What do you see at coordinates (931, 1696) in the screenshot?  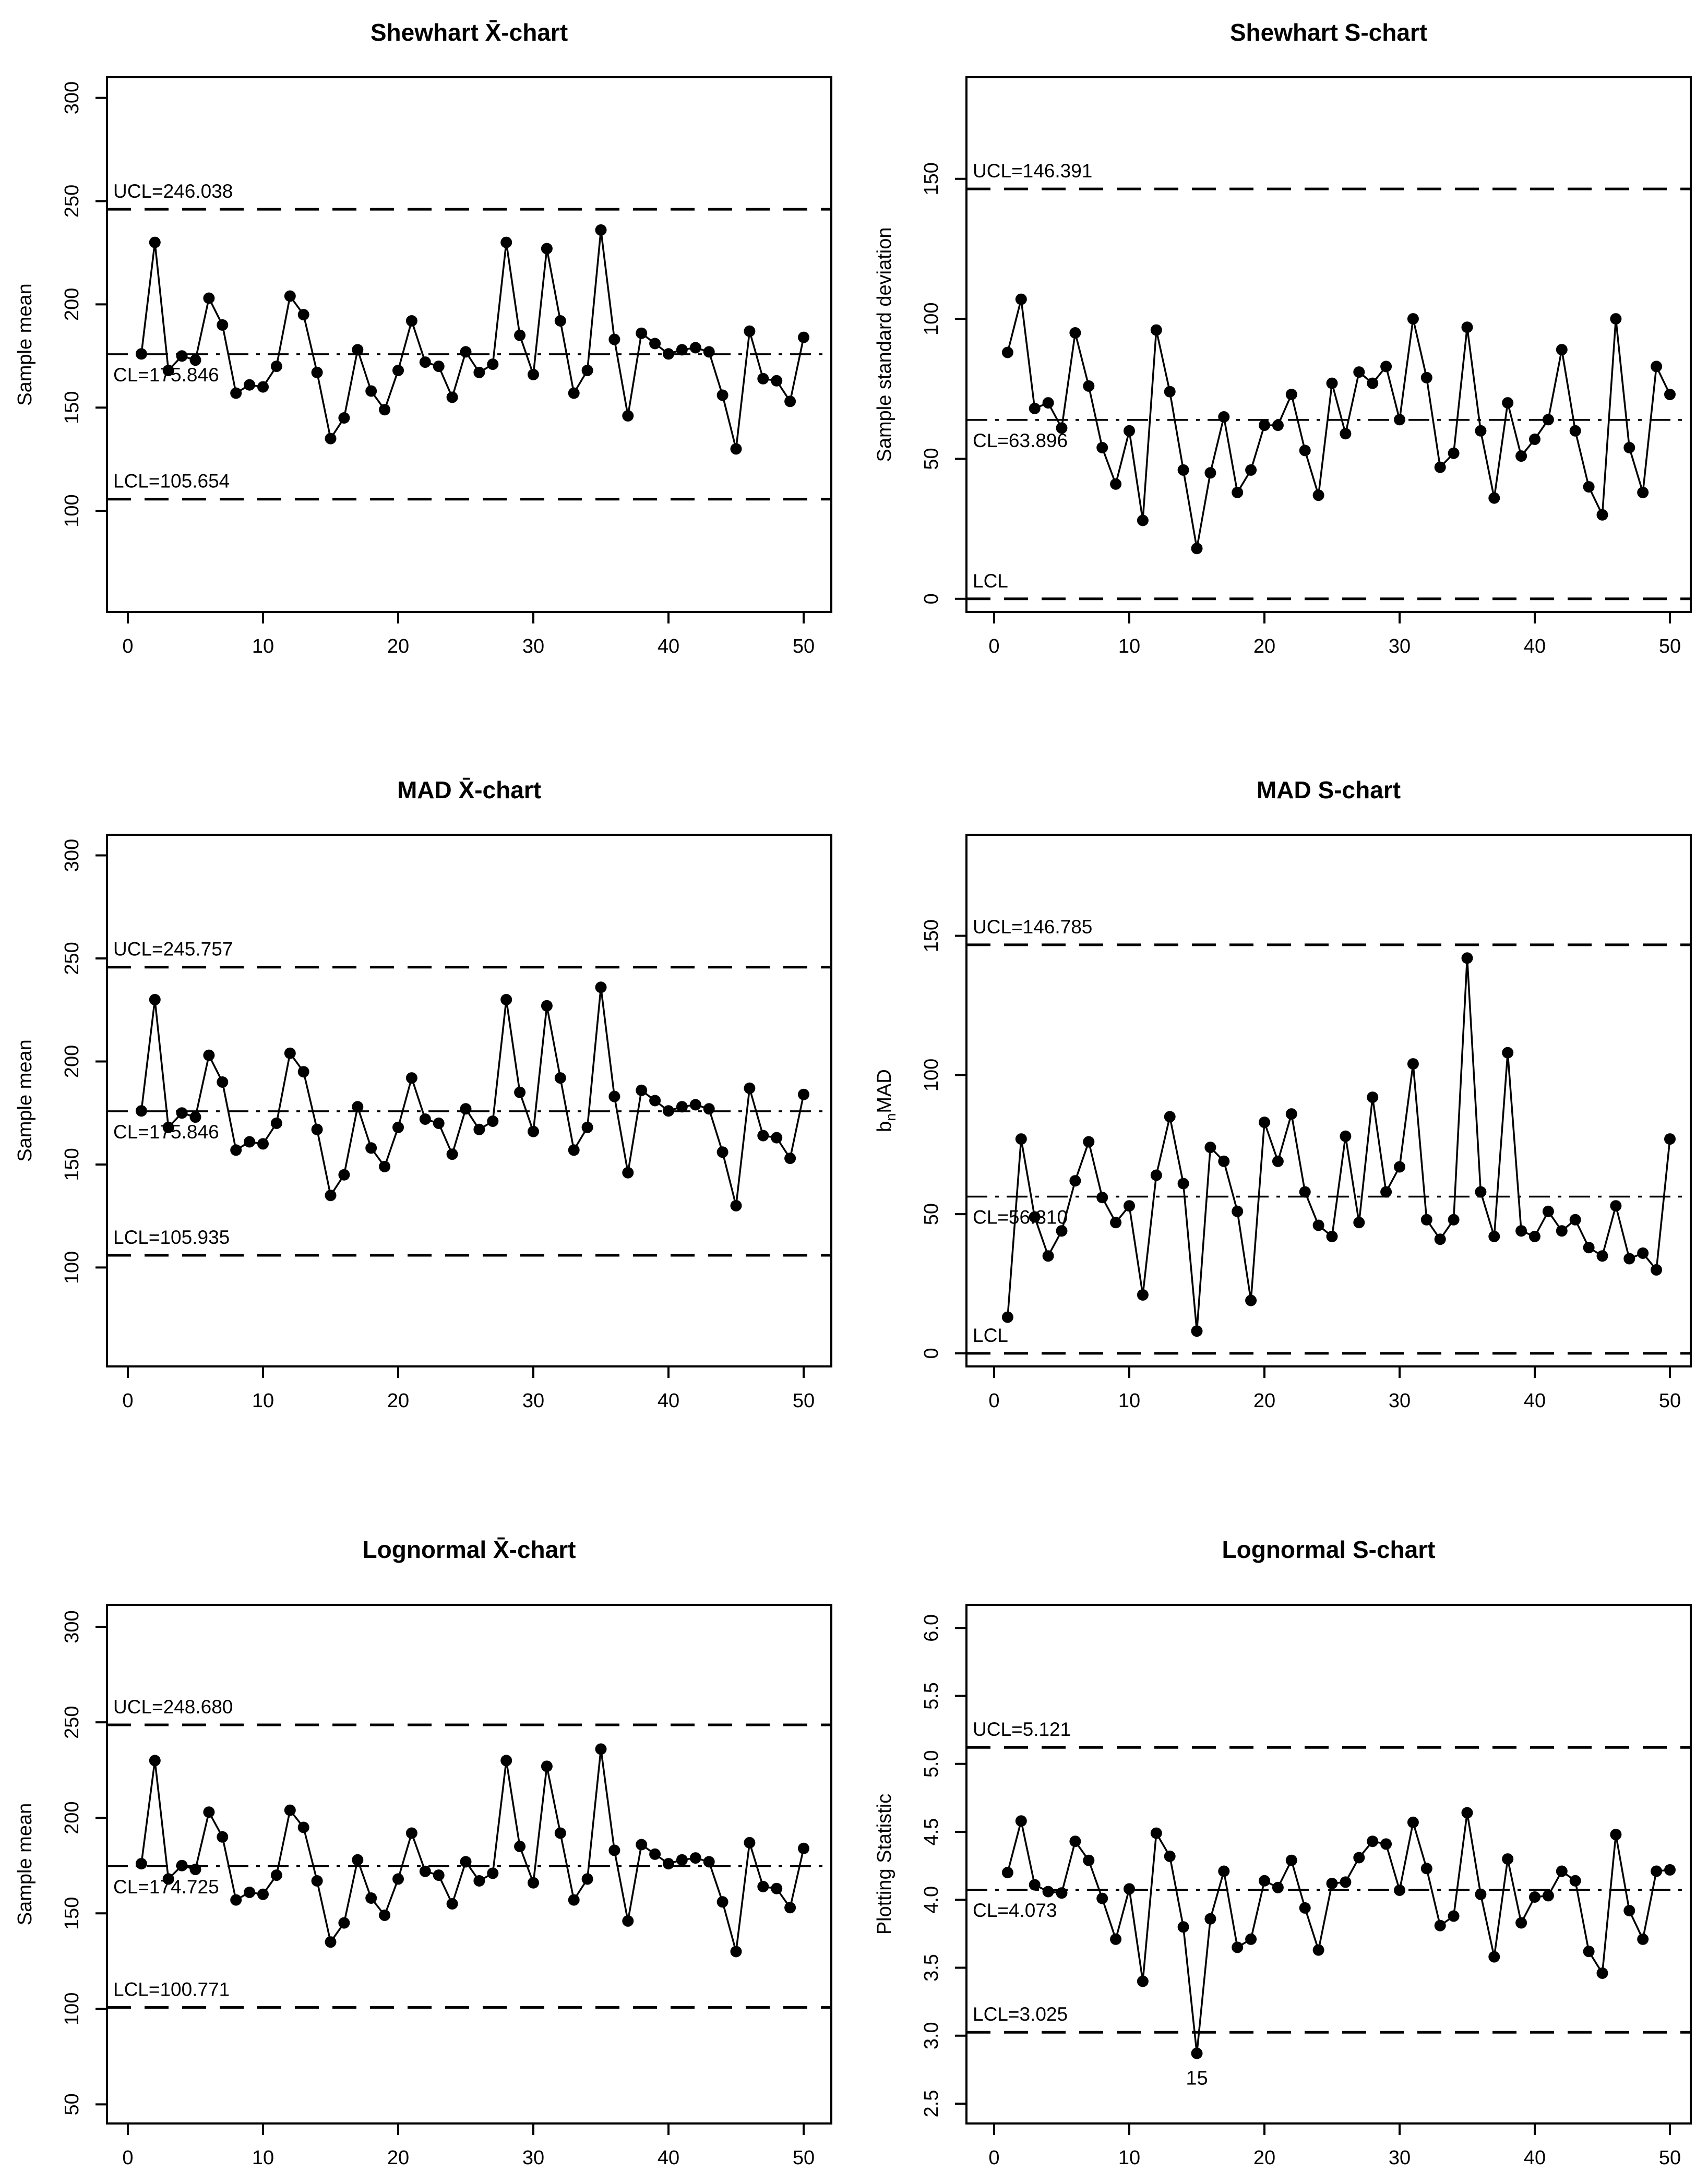 I see `y-tick-label: 5.5` at bounding box center [931, 1696].